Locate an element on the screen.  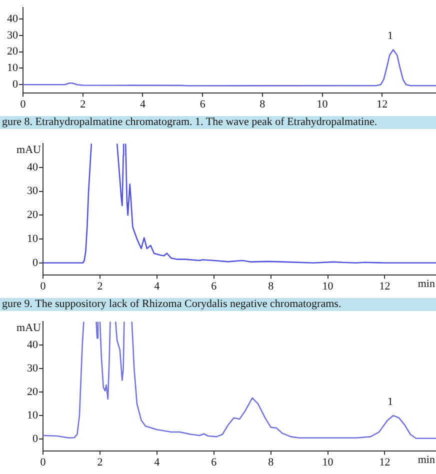
text: gure 8. Etrahydropalmatine chromatogram. 1. The wave peak of Etrahydropalmatine. is located at coordinates (218, 122).